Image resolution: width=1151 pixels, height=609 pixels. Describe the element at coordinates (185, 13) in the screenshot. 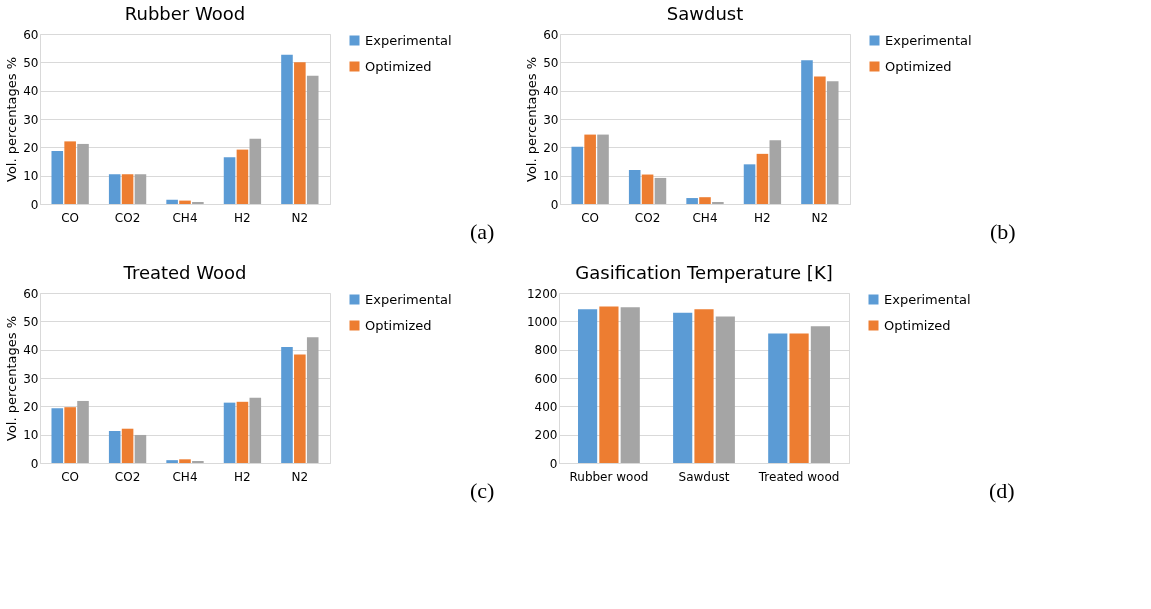

I see `chart-title: Rubber Wood` at that location.